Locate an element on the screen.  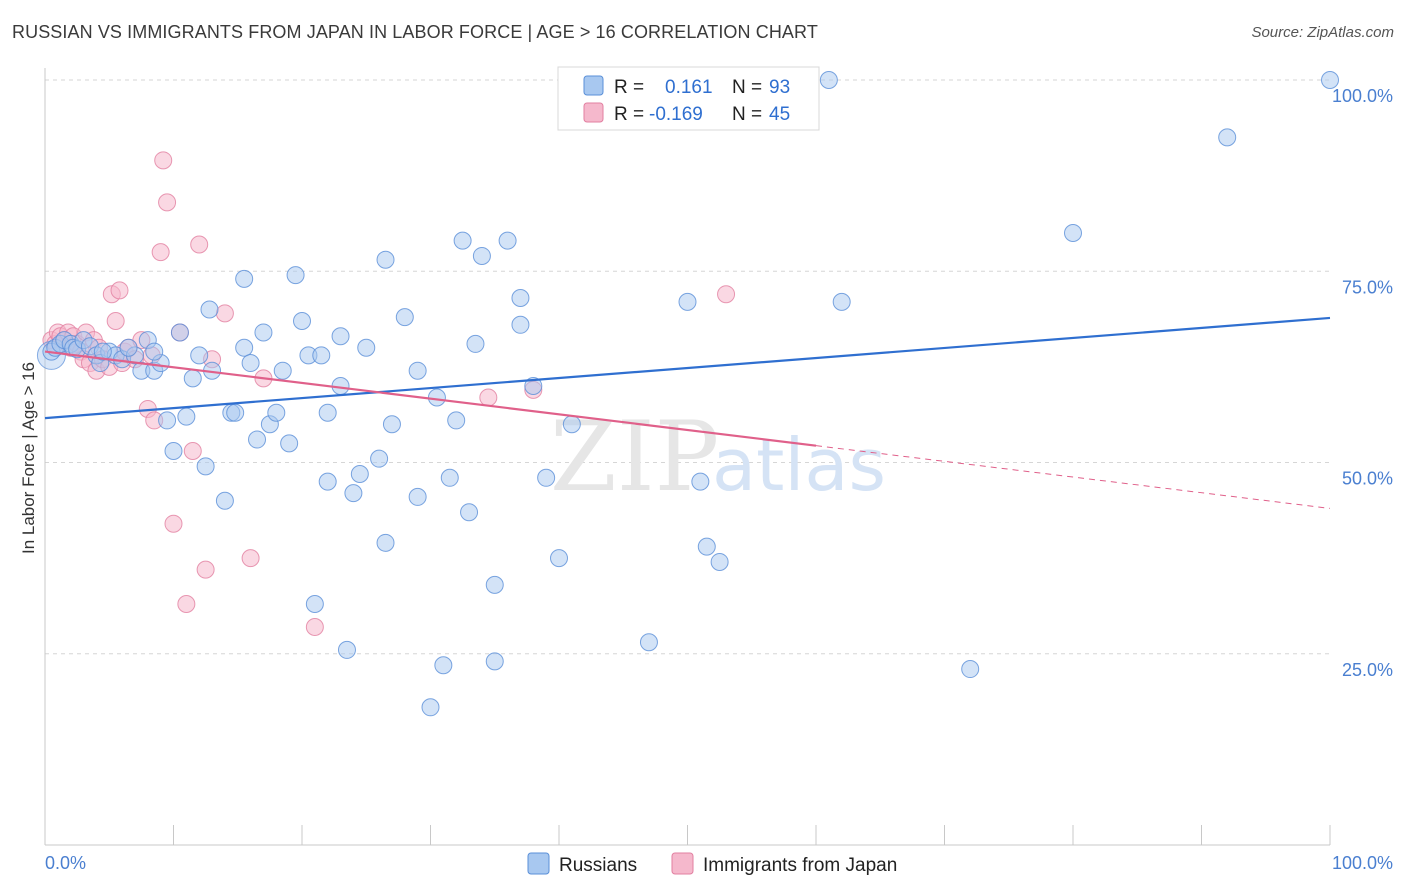
legend-swatch-russians is located at coordinates (593, 85).